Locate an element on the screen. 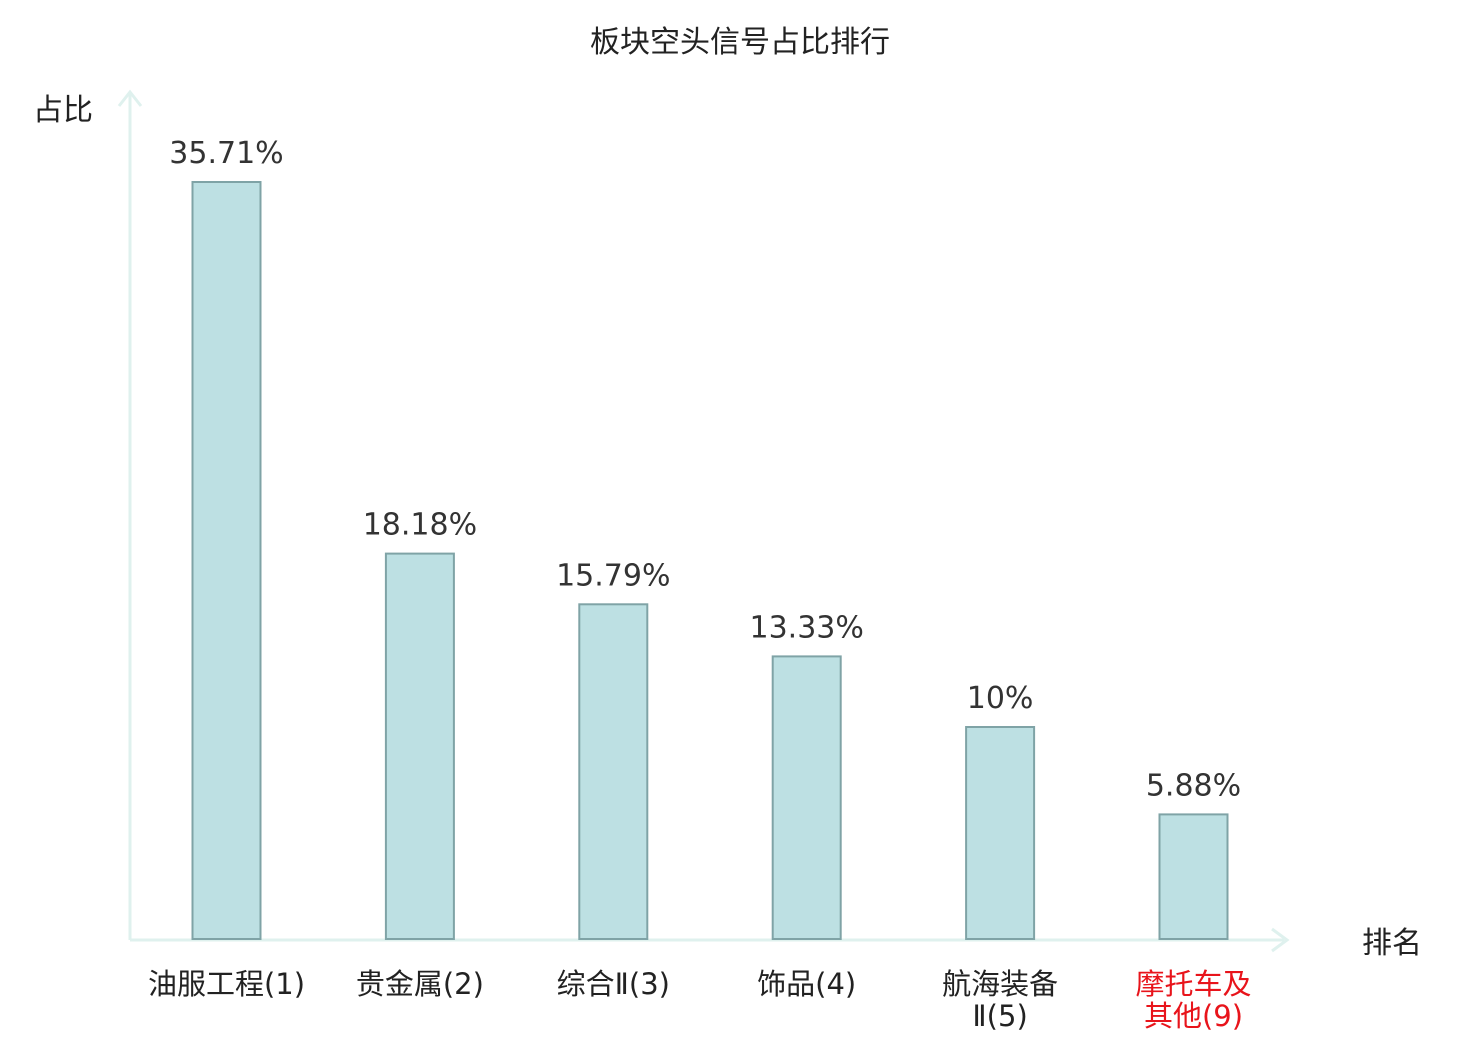 The width and height of the screenshot is (1480, 1040). tick-label-4: 饰品(4) is located at coordinates (806, 984).